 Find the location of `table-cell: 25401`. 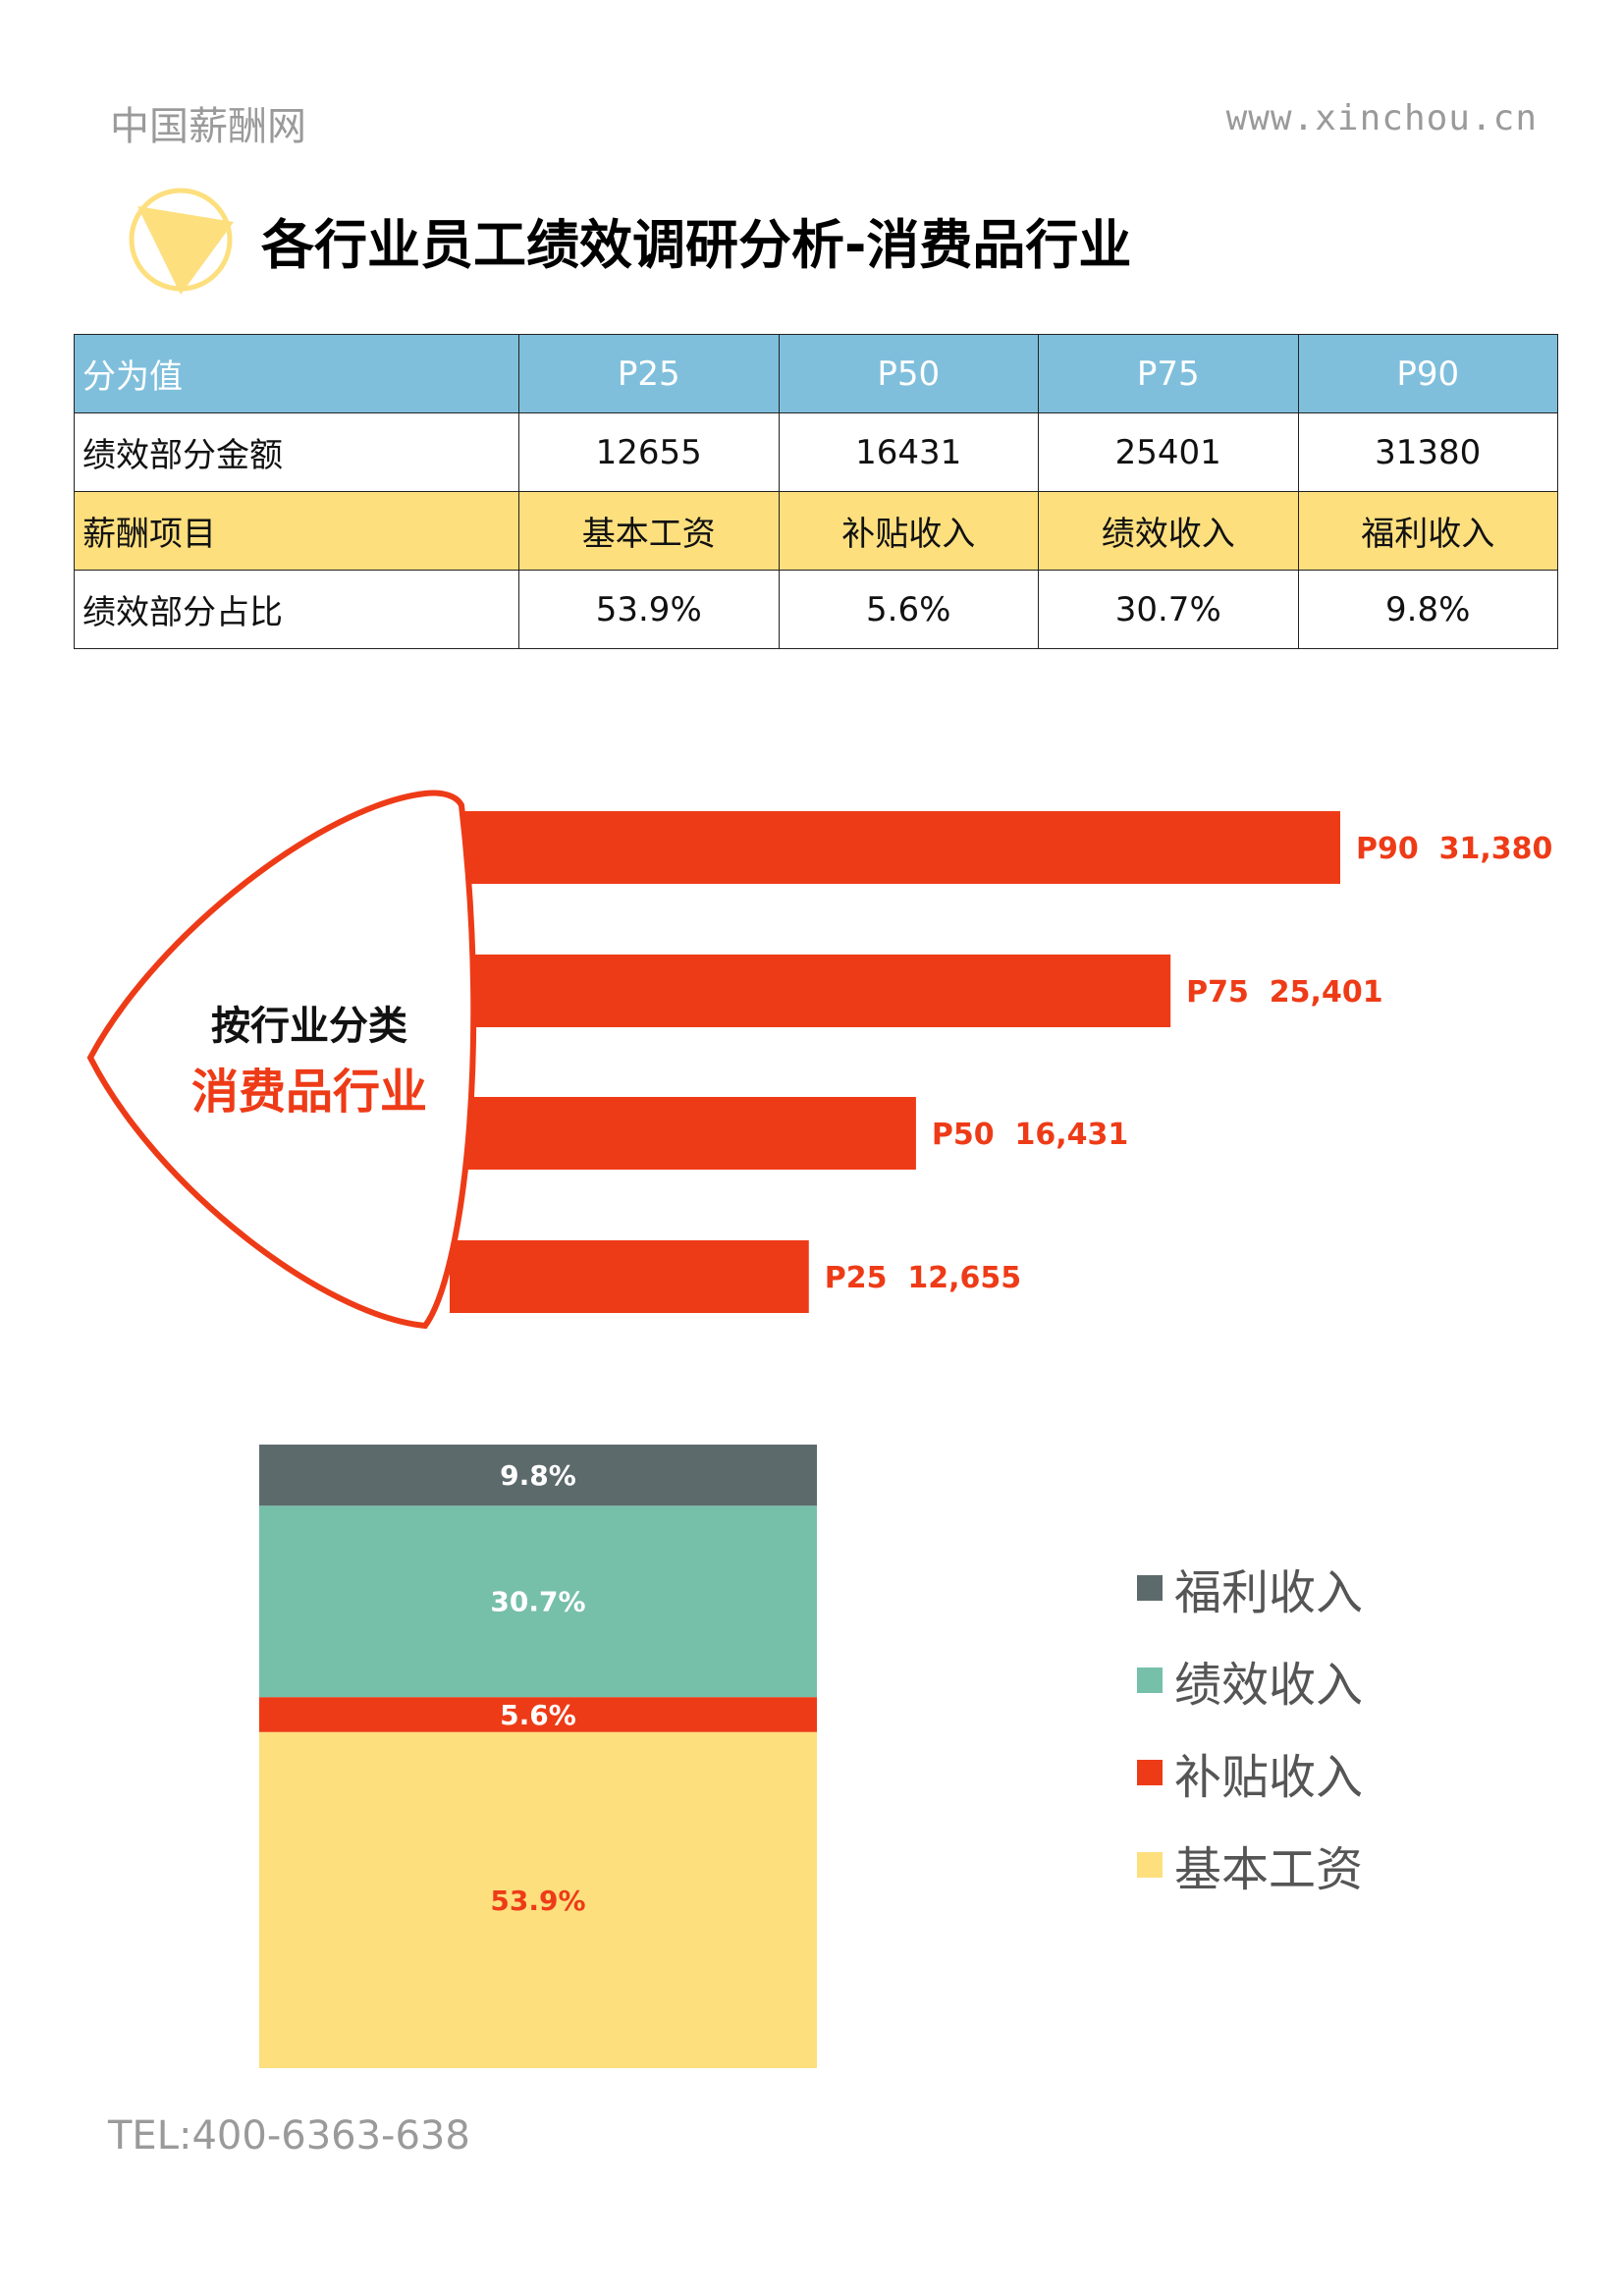

table-cell: 25401 is located at coordinates (1168, 452).